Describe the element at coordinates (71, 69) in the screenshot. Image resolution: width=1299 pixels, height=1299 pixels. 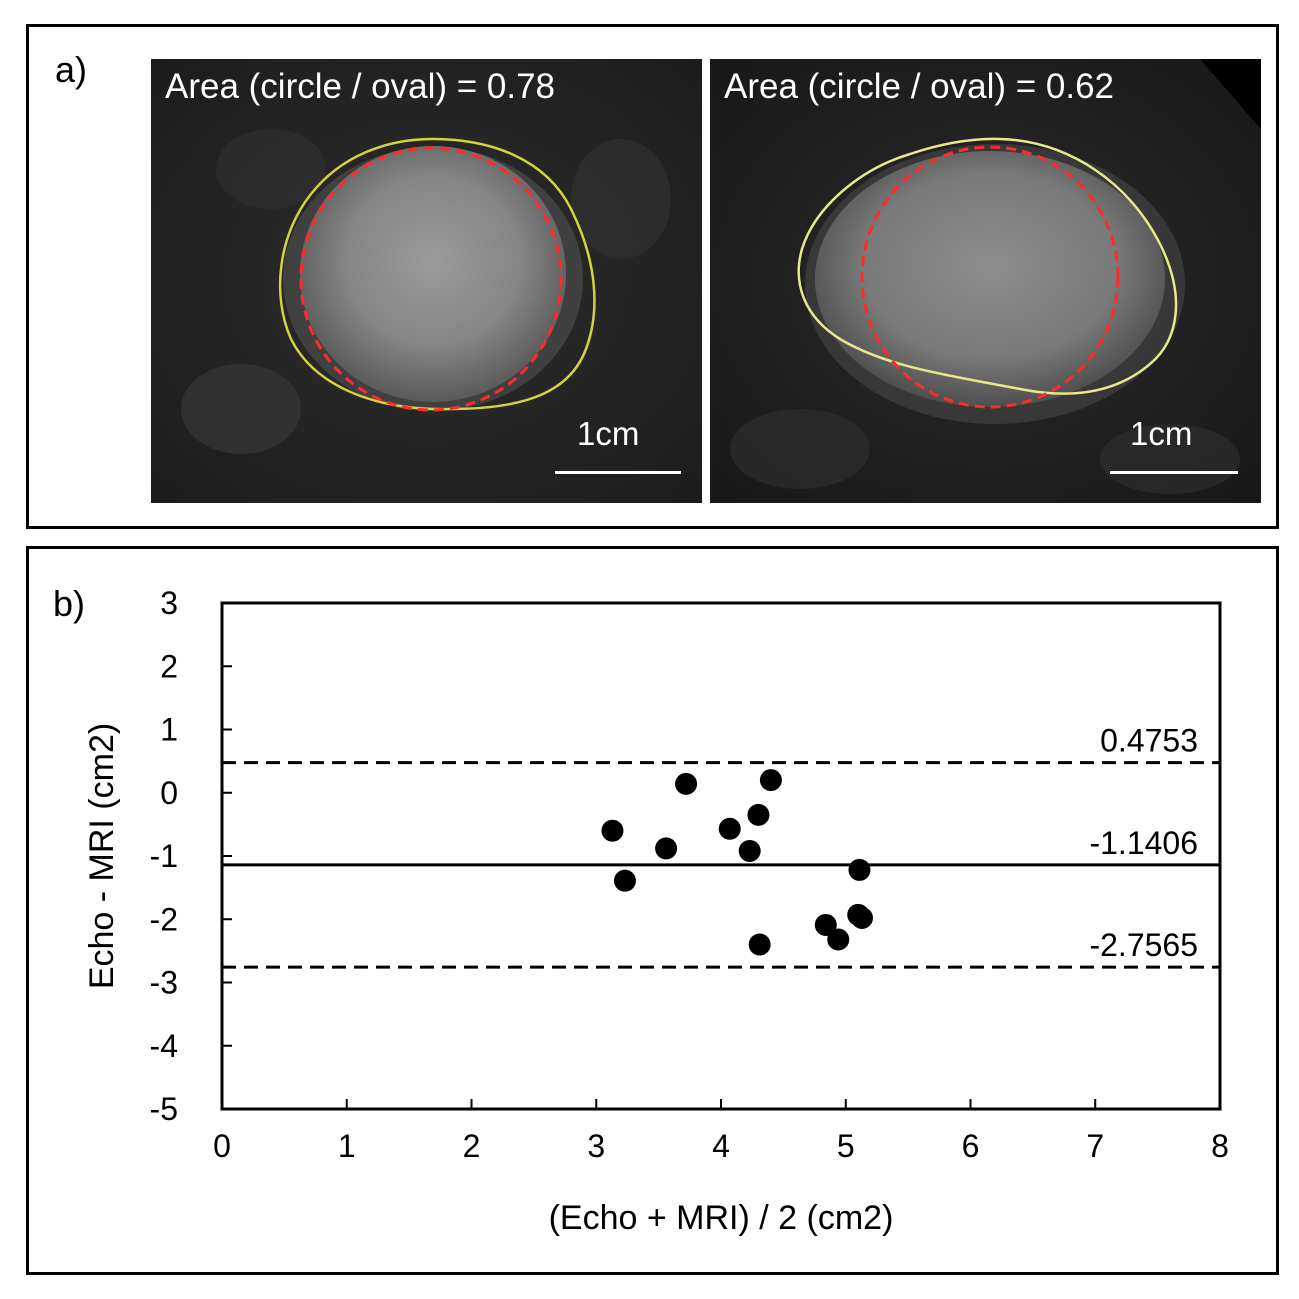
I see `panel-a-label: a)` at that location.